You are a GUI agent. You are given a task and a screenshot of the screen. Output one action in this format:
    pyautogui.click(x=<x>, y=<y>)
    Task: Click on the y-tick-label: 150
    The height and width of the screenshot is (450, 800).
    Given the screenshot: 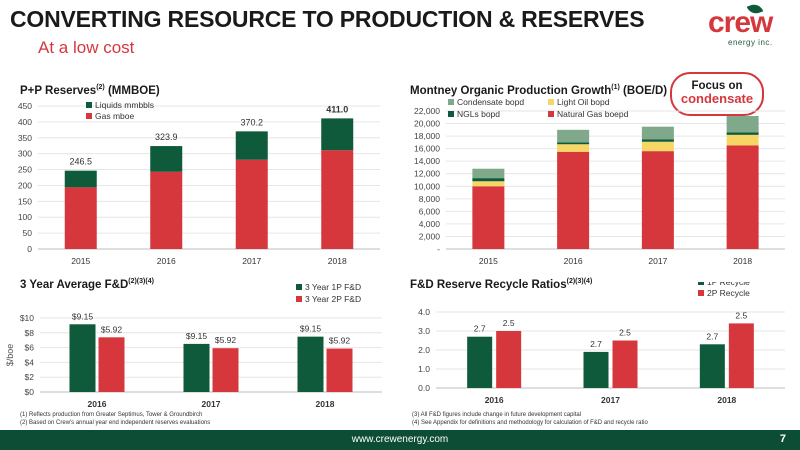 What is the action you would take?
    pyautogui.click(x=25, y=201)
    